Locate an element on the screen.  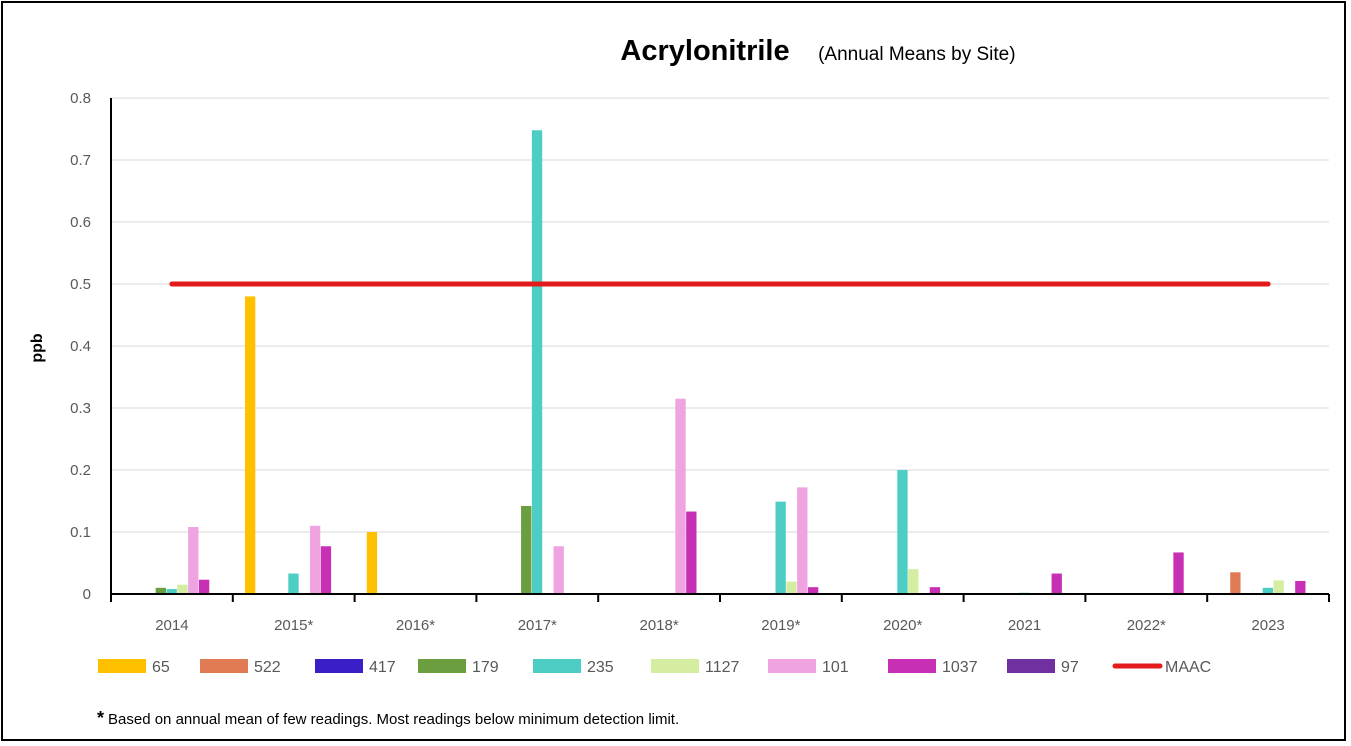
legend: 65 522 417 179 235 1127 101 1037 97 MAAC is located at coordinates (654, 667).